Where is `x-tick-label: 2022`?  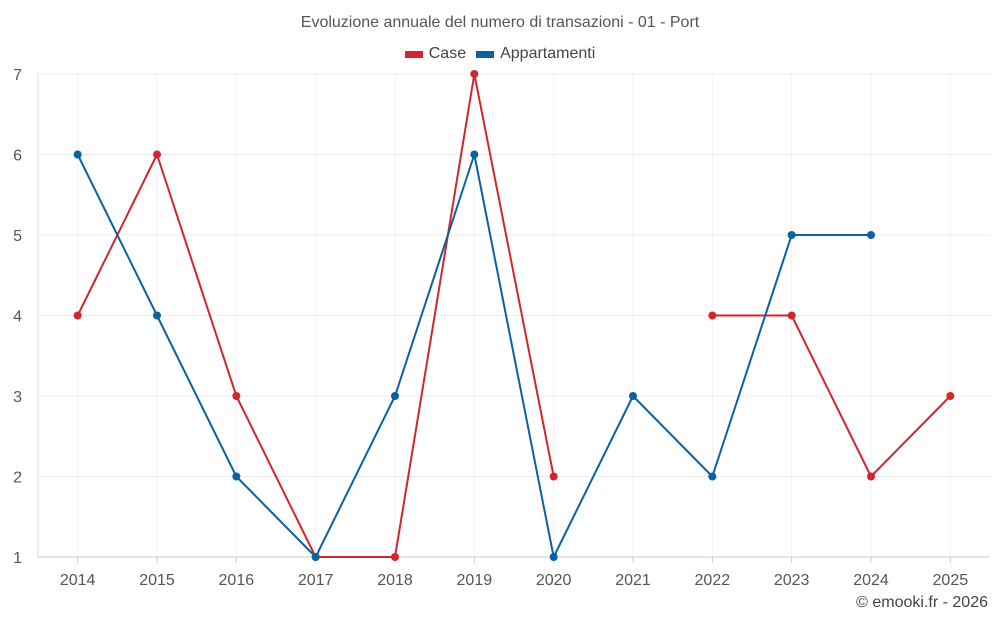
x-tick-label: 2022 is located at coordinates (713, 580).